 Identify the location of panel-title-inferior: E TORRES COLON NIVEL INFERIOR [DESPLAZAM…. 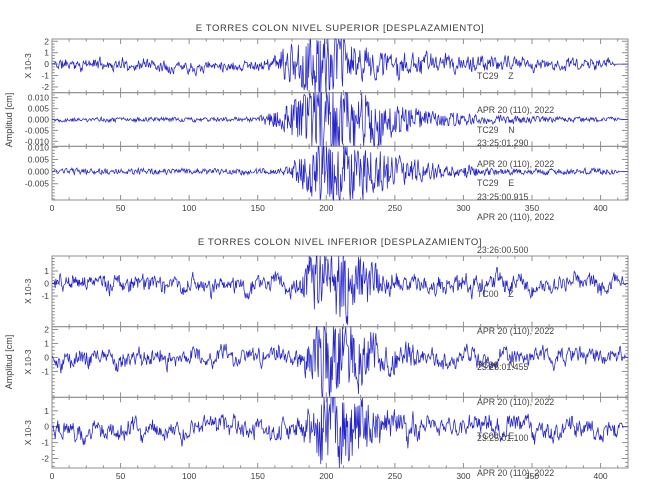
(340, 242).